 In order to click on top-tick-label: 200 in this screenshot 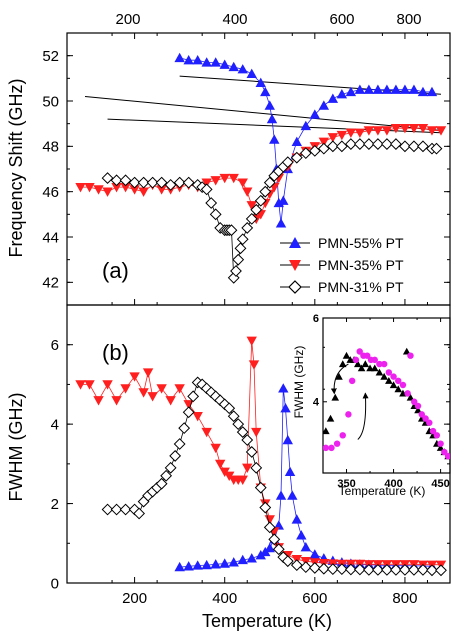, I will do `click(127, 19)`.